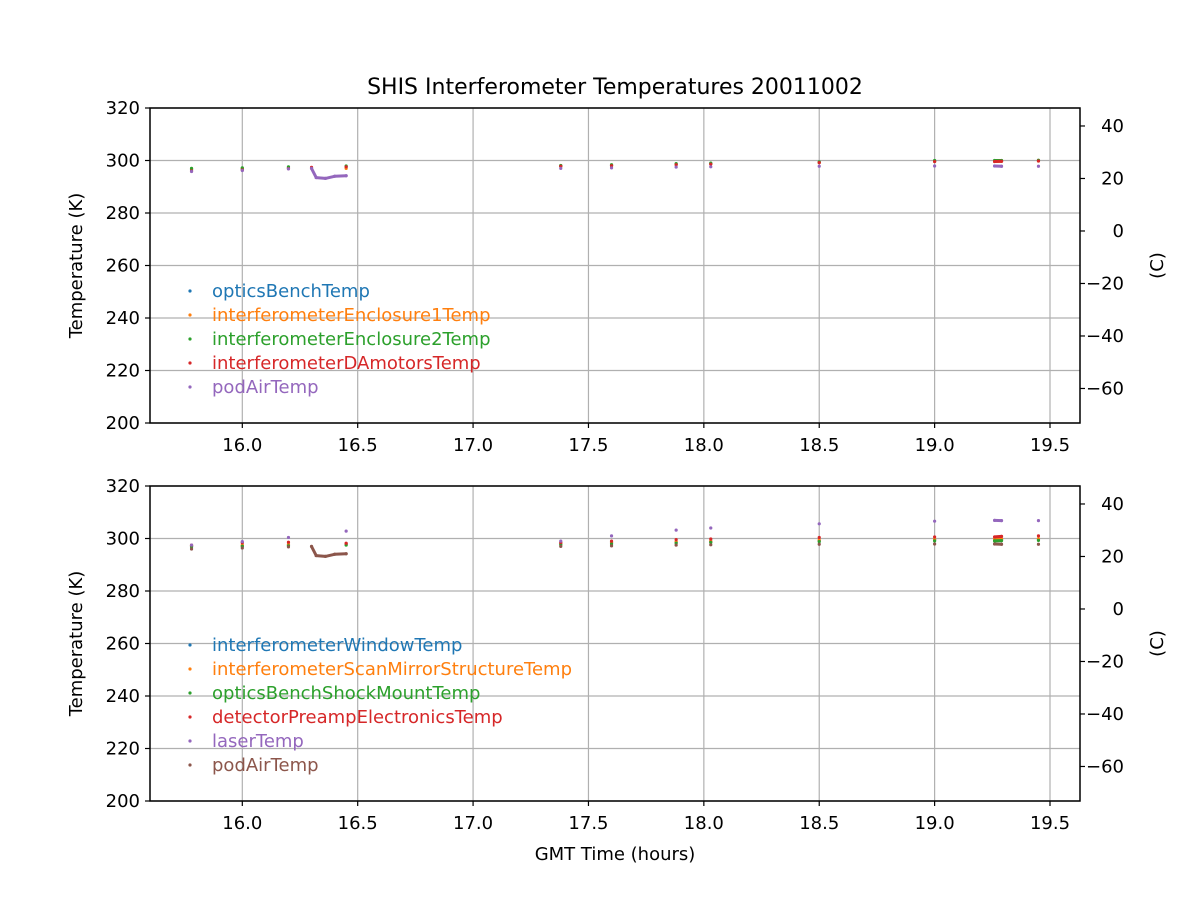  I want to click on y2-tick-label: −20, so click(1105, 283).